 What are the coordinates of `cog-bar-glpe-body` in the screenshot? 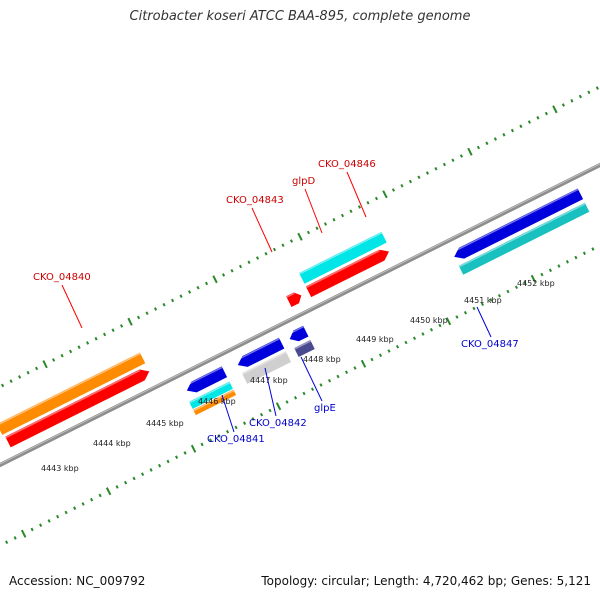 It's located at (304, 349).